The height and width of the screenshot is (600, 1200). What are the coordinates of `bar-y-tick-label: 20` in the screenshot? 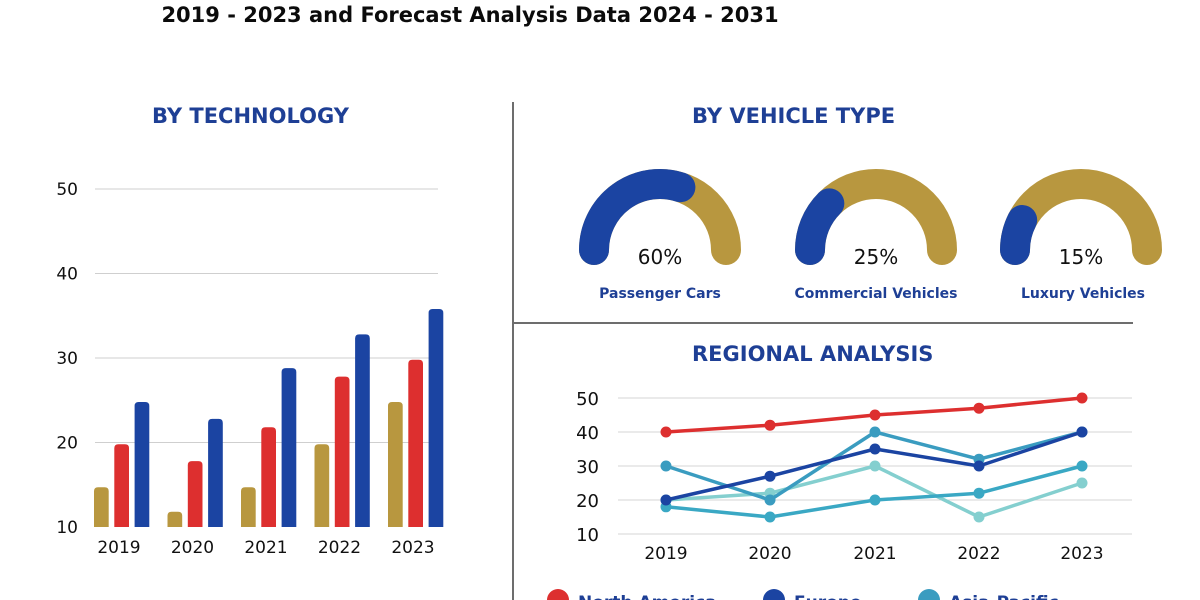 It's located at (67, 444).